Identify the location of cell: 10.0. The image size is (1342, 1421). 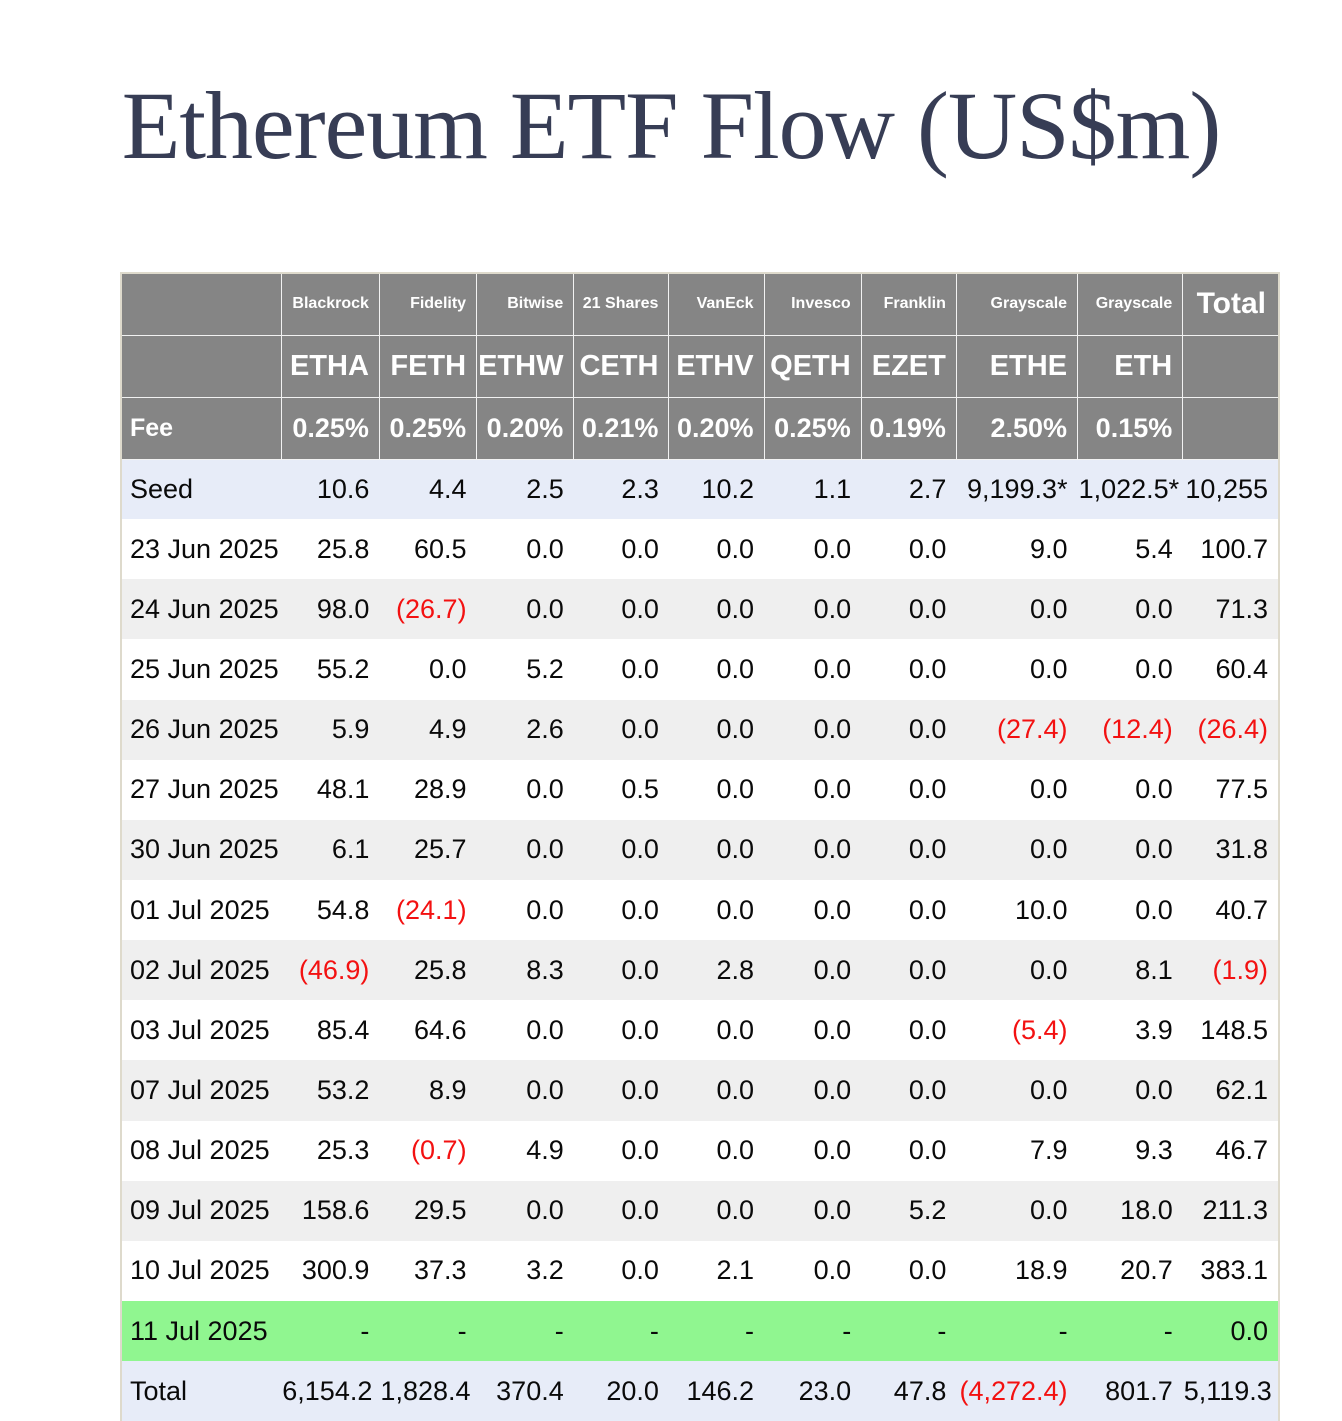
(1041, 909).